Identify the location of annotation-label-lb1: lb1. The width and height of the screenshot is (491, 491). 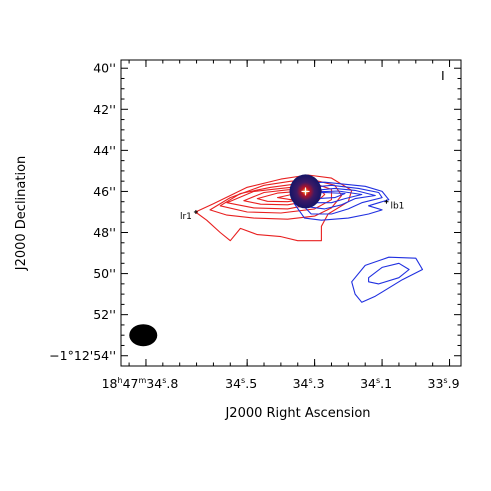
(397, 207).